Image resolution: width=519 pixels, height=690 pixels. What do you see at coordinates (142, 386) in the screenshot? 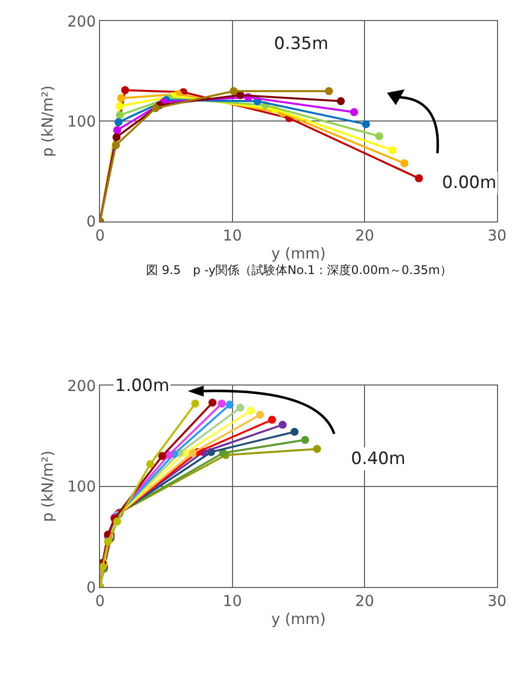
I see `annotation: 1.00m` at bounding box center [142, 386].